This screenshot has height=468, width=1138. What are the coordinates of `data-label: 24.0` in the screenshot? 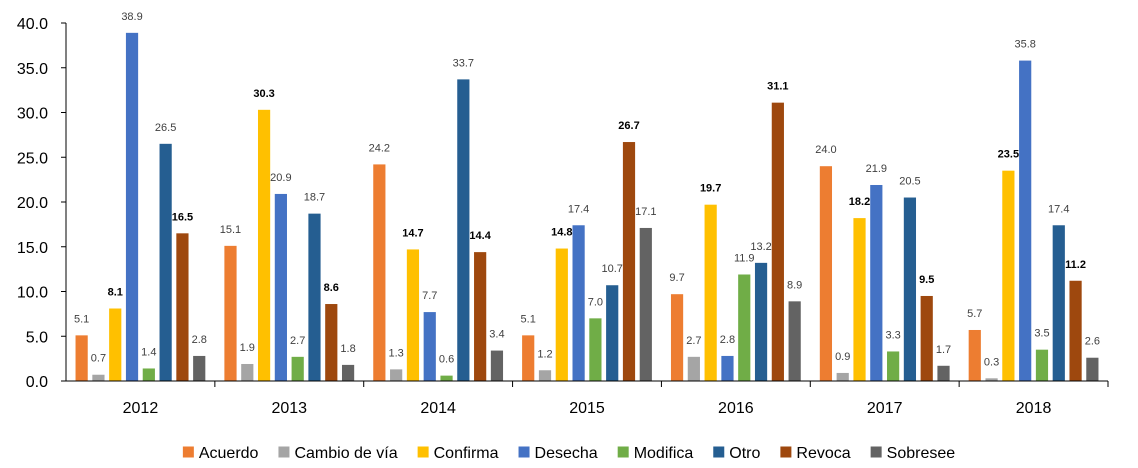 It's located at (825, 150).